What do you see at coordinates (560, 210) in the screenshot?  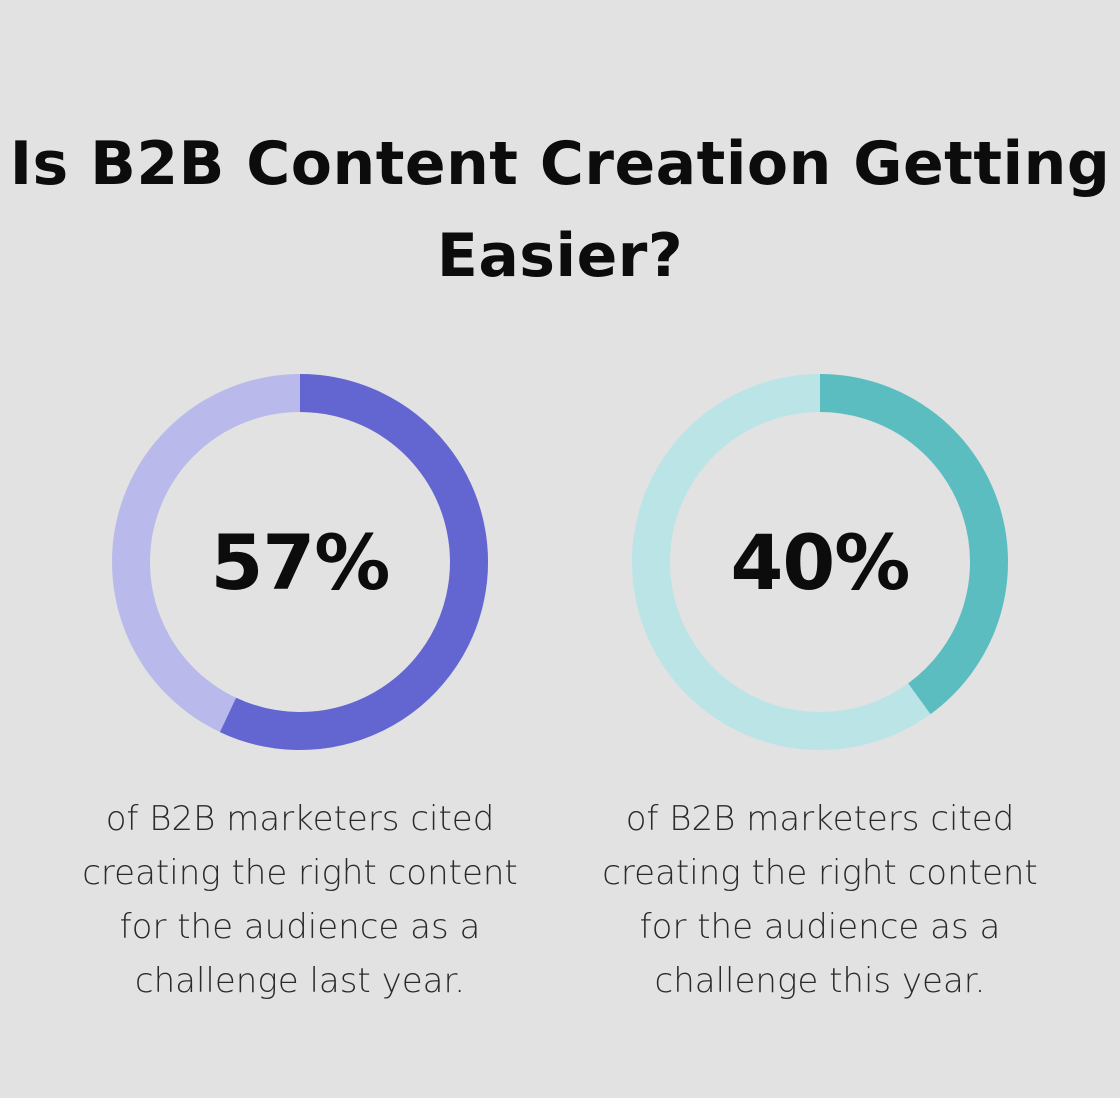 I see `page-title: Is B2B Content Creation Getting Easier?` at bounding box center [560, 210].